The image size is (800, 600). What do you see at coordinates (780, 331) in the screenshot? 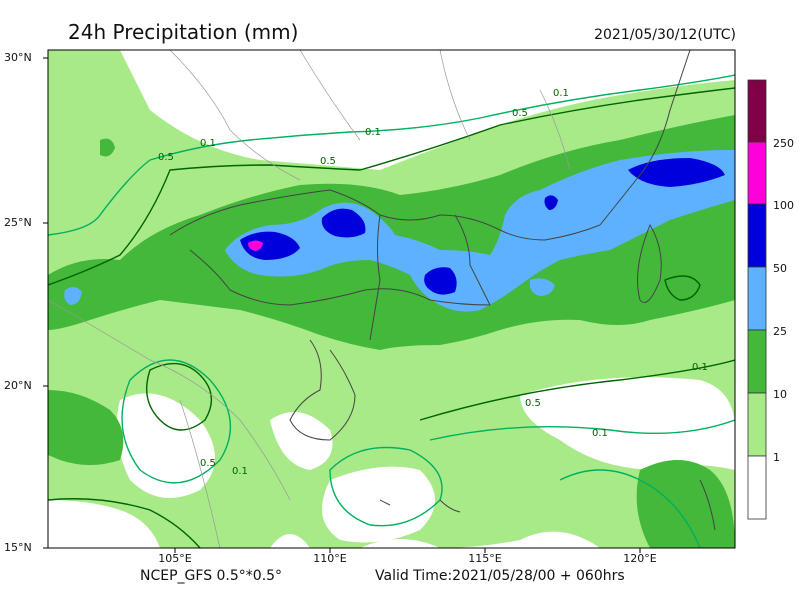
I see `legend-label-25: 25` at bounding box center [780, 331].